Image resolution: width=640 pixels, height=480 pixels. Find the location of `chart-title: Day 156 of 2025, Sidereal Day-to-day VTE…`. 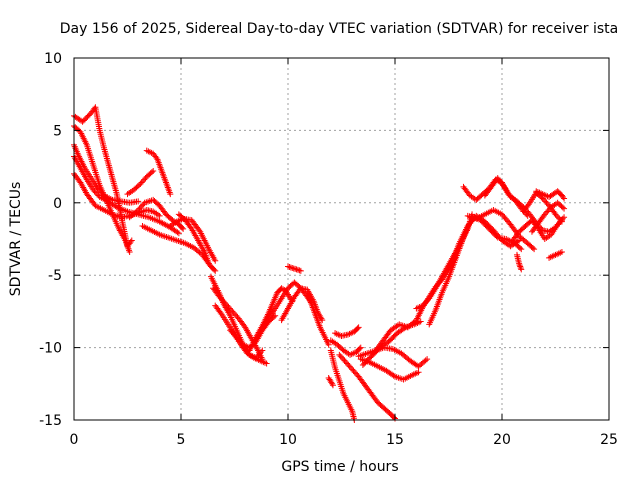

chart-title: Day 156 of 2025, Sidereal Day-to-day VTE… is located at coordinates (339, 29).